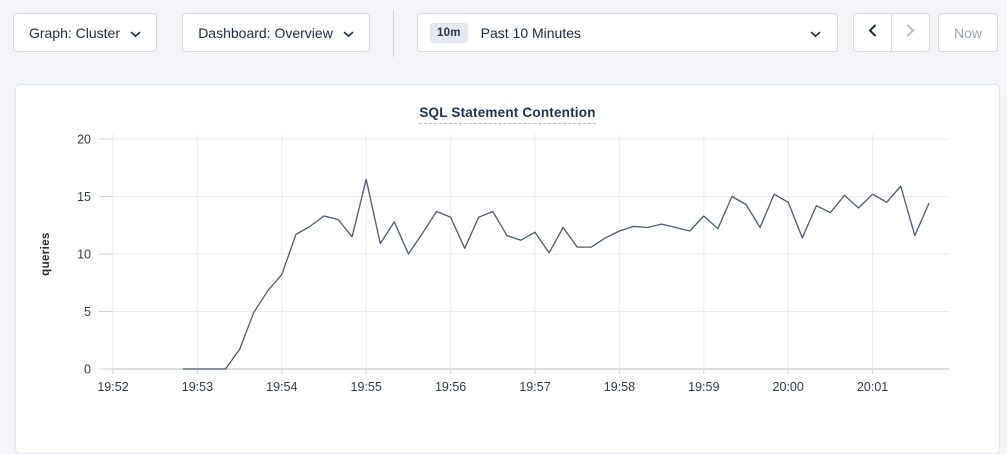 The height and width of the screenshot is (454, 1007). What do you see at coordinates (393, 33) in the screenshot?
I see `toolbar-divider` at bounding box center [393, 33].